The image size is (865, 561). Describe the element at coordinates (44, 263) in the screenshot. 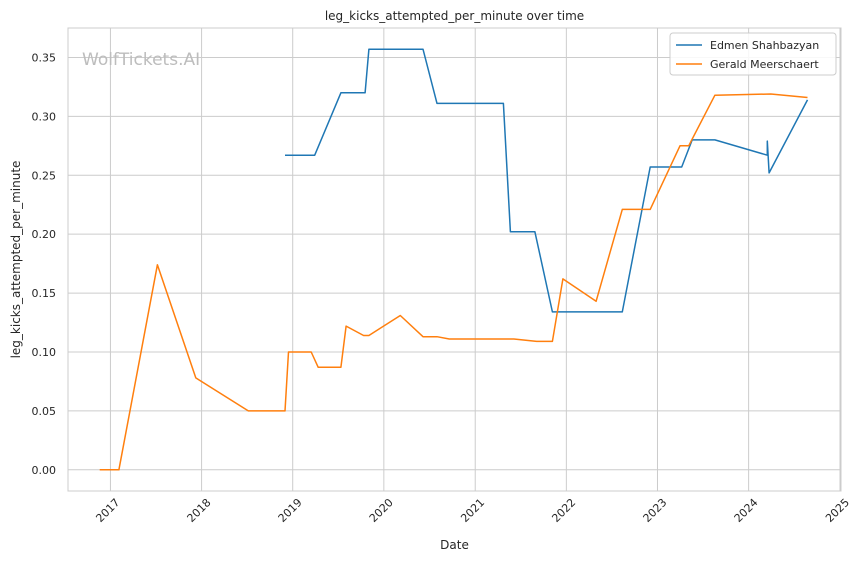

I see `y-tick-labels: 0.00 0.05 0.10 0.15 0.20 0.25 0.30 0.35` at that location.